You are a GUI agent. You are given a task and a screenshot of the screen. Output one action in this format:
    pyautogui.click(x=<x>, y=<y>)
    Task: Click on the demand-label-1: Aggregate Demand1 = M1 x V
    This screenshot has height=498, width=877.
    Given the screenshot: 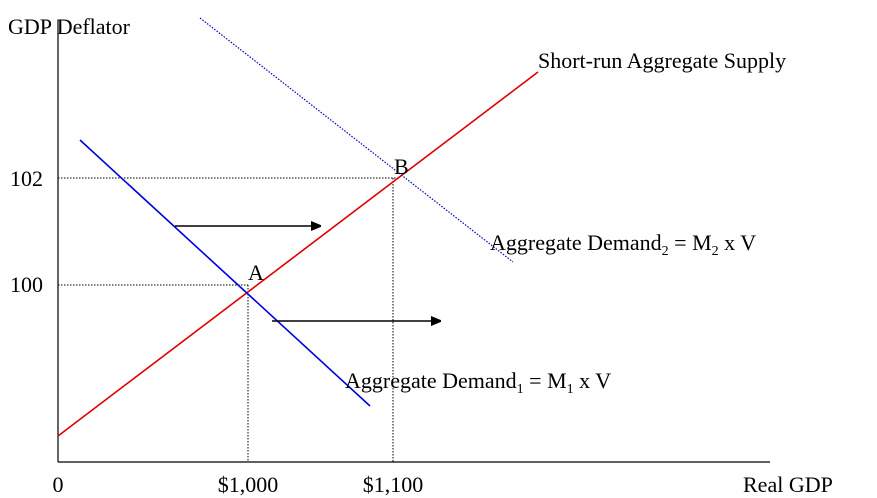 What is the action you would take?
    pyautogui.click(x=478, y=382)
    